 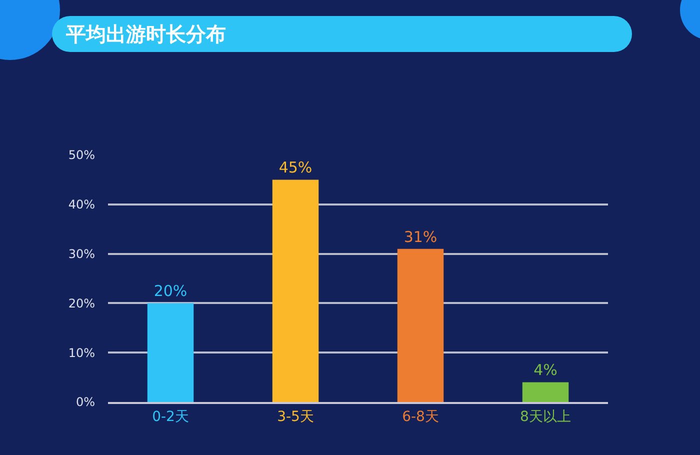 I want to click on y-tick-label: 50%, so click(x=81, y=155).